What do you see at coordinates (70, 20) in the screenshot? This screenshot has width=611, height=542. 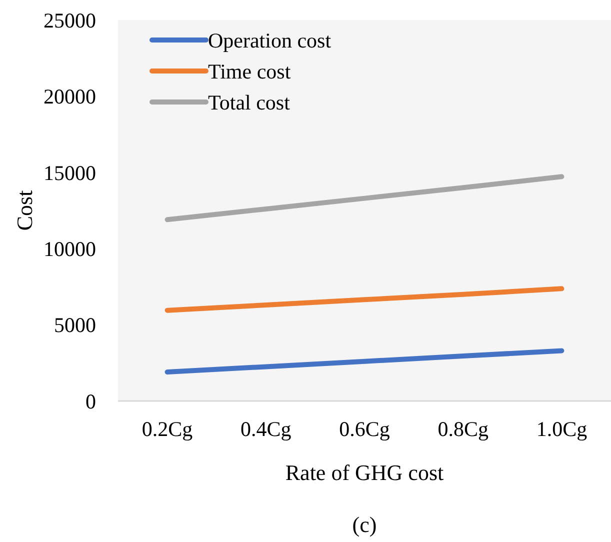 I see `y-tick-label: 25000` at bounding box center [70, 20].